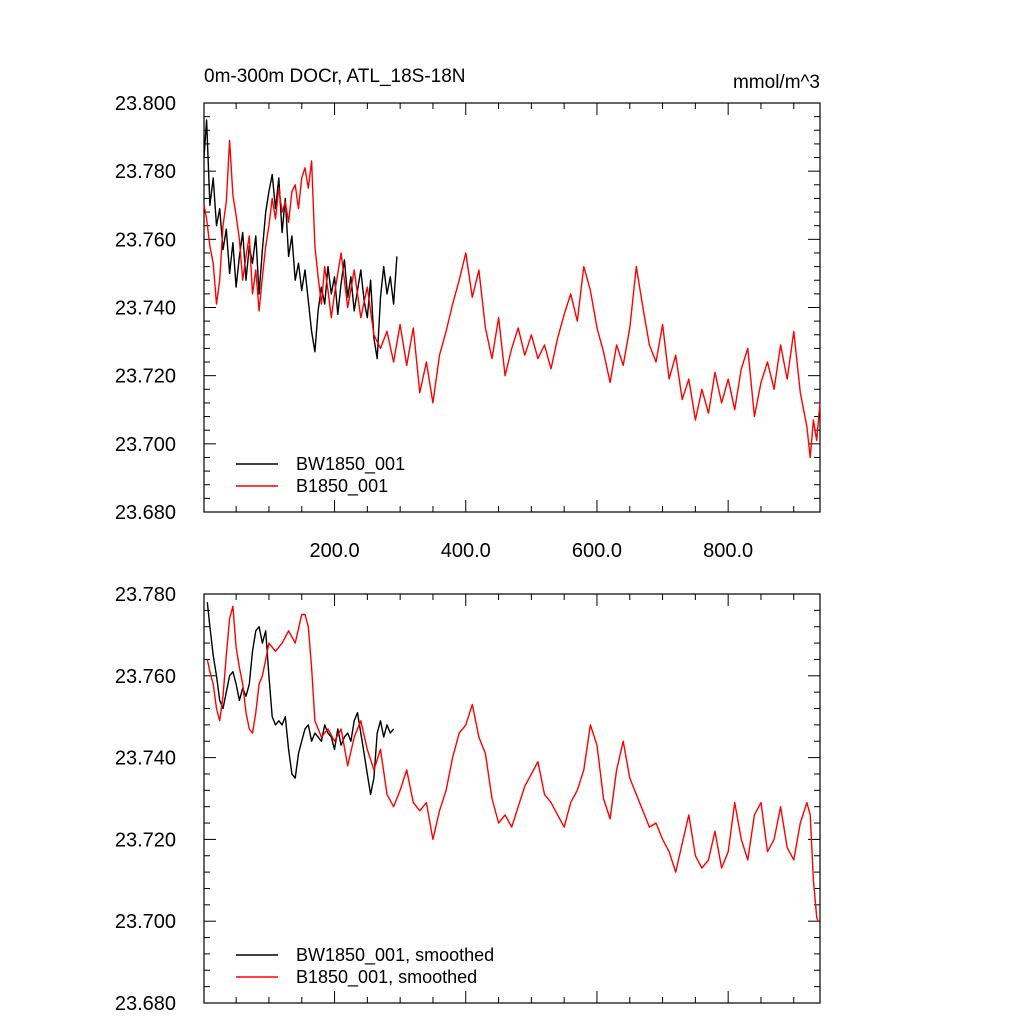 The height and width of the screenshot is (1024, 1024). What do you see at coordinates (145, 309) in the screenshot?
I see `top-y-tick-label: 23.740` at bounding box center [145, 309].